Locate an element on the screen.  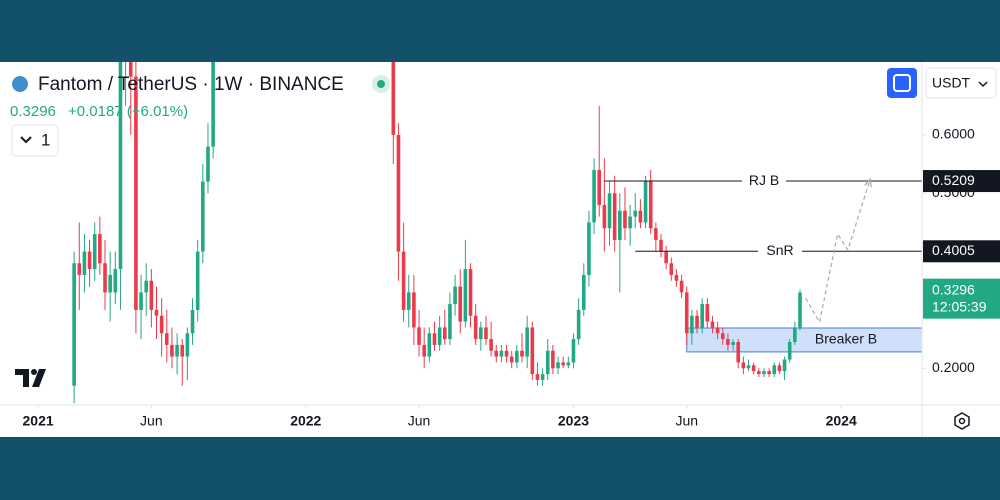
x-tick-label: 2024 is located at coordinates (841, 421).